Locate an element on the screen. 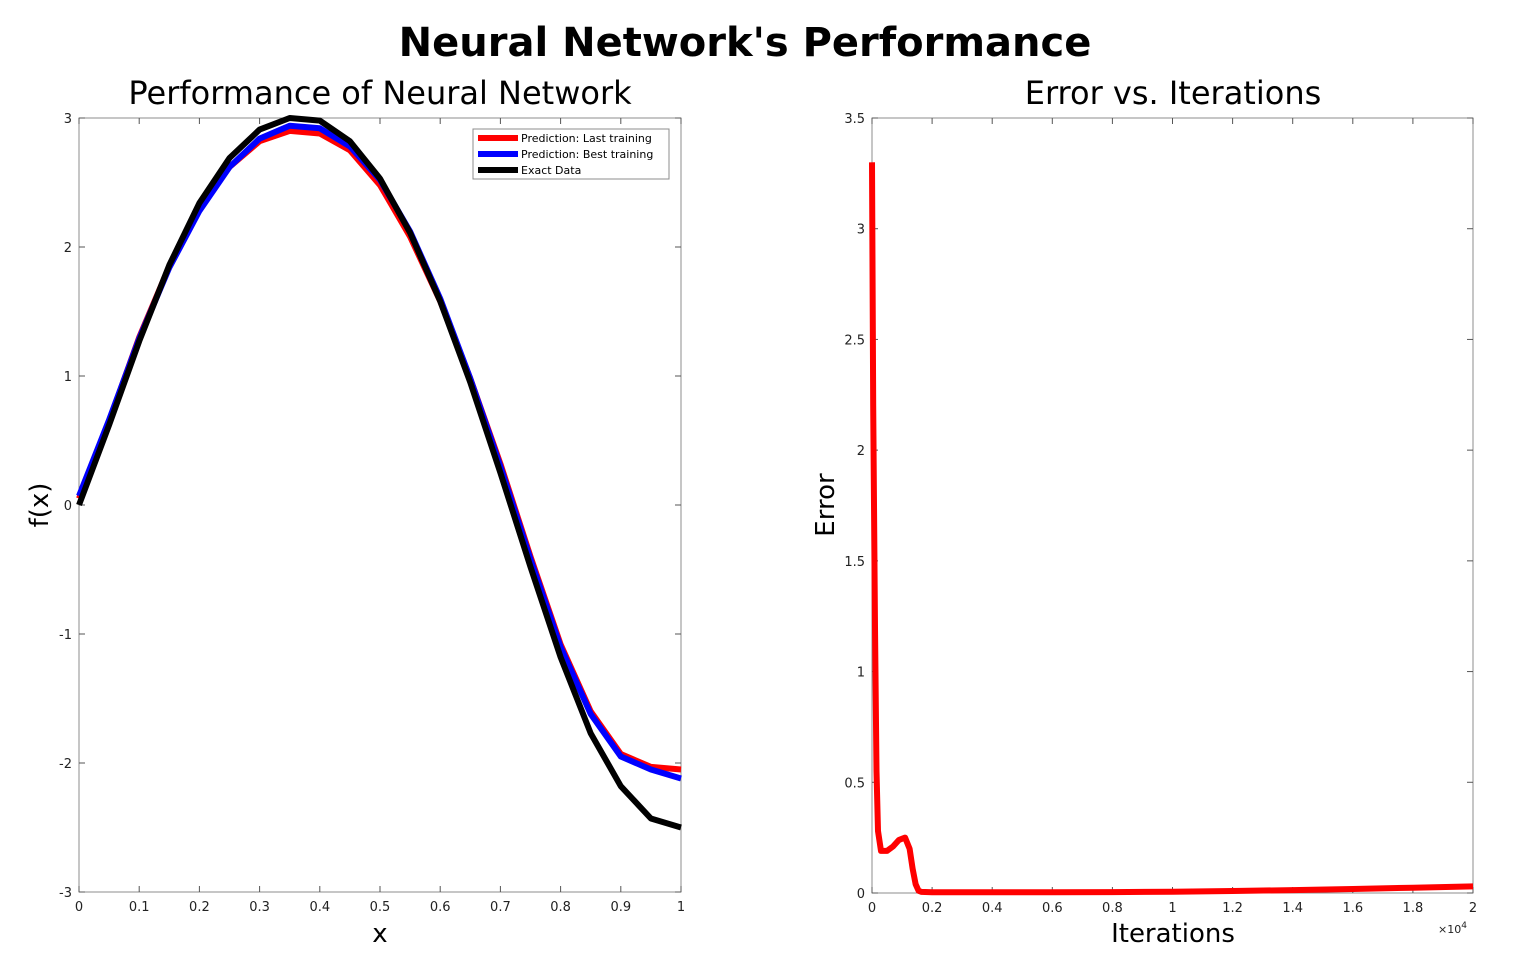  performance-xtick-label: 0.5 is located at coordinates (380, 907).